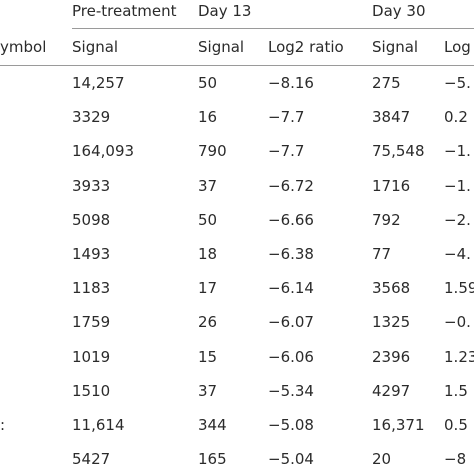 This screenshot has height=474, width=474. What do you see at coordinates (398, 424) in the screenshot?
I see `cell-day30-signal: 16,371` at bounding box center [398, 424].